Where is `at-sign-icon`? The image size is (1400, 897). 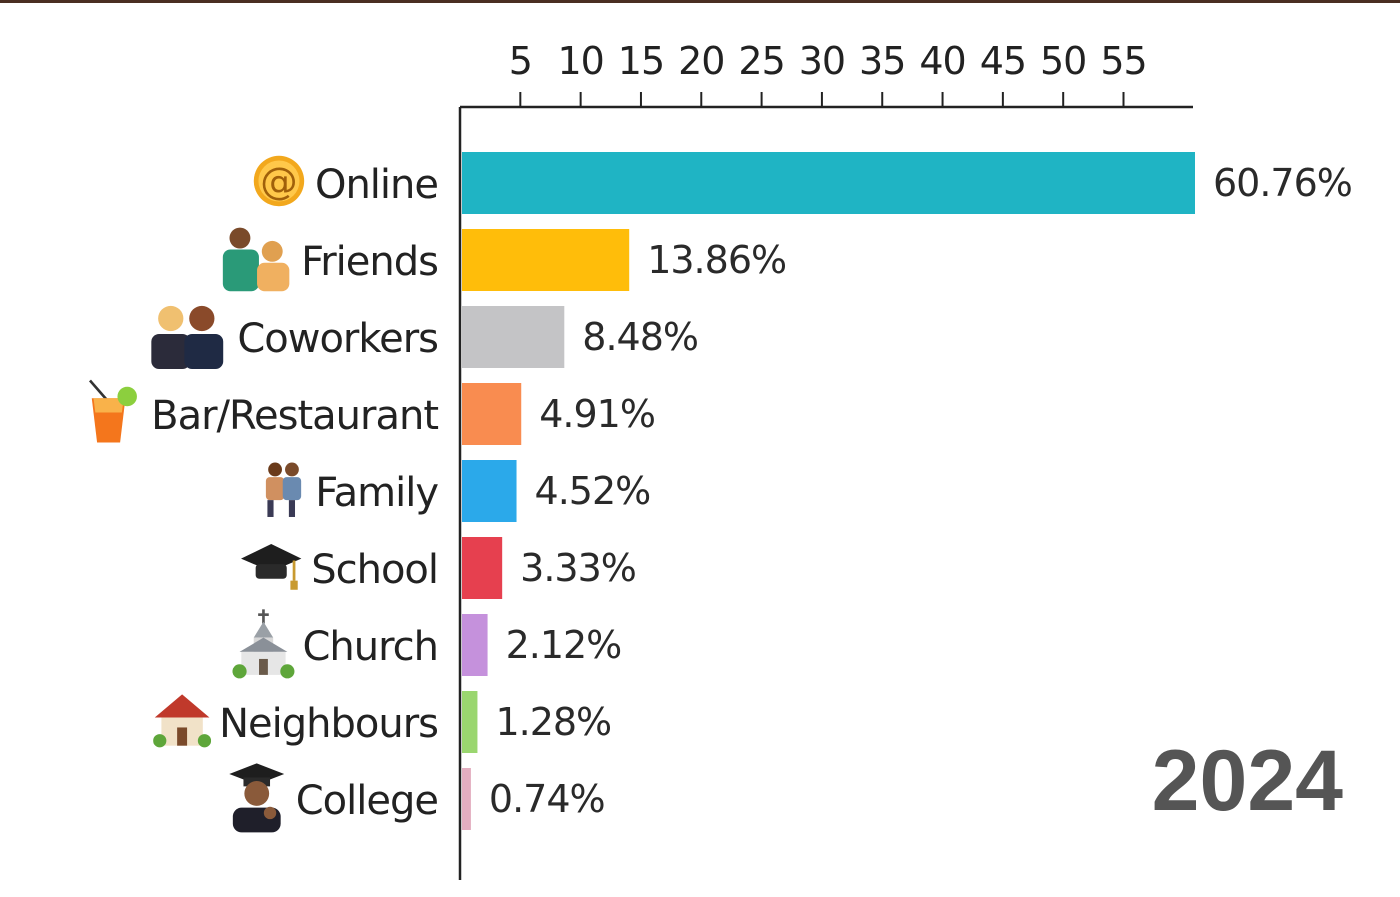
at-sign-icon is located at coordinates (279, 181).